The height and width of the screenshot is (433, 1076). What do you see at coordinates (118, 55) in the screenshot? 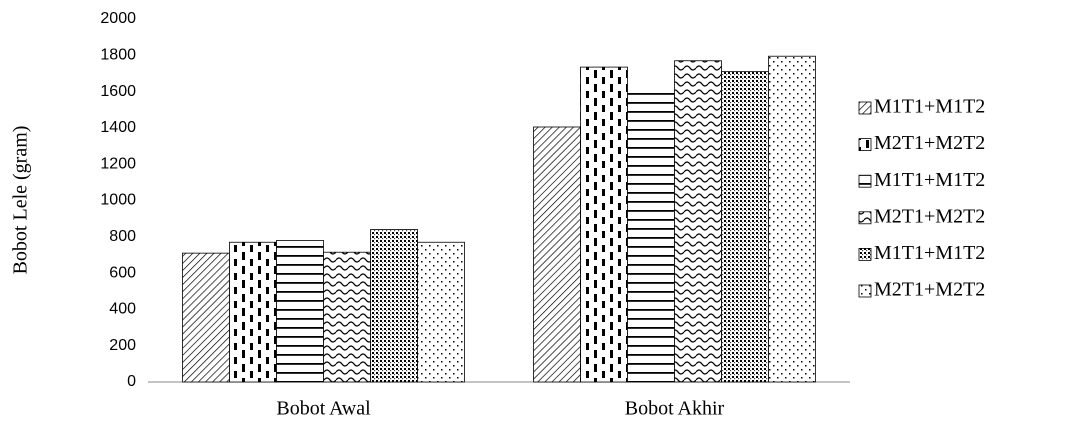
I see `y-tick-label: 1800` at bounding box center [118, 55].